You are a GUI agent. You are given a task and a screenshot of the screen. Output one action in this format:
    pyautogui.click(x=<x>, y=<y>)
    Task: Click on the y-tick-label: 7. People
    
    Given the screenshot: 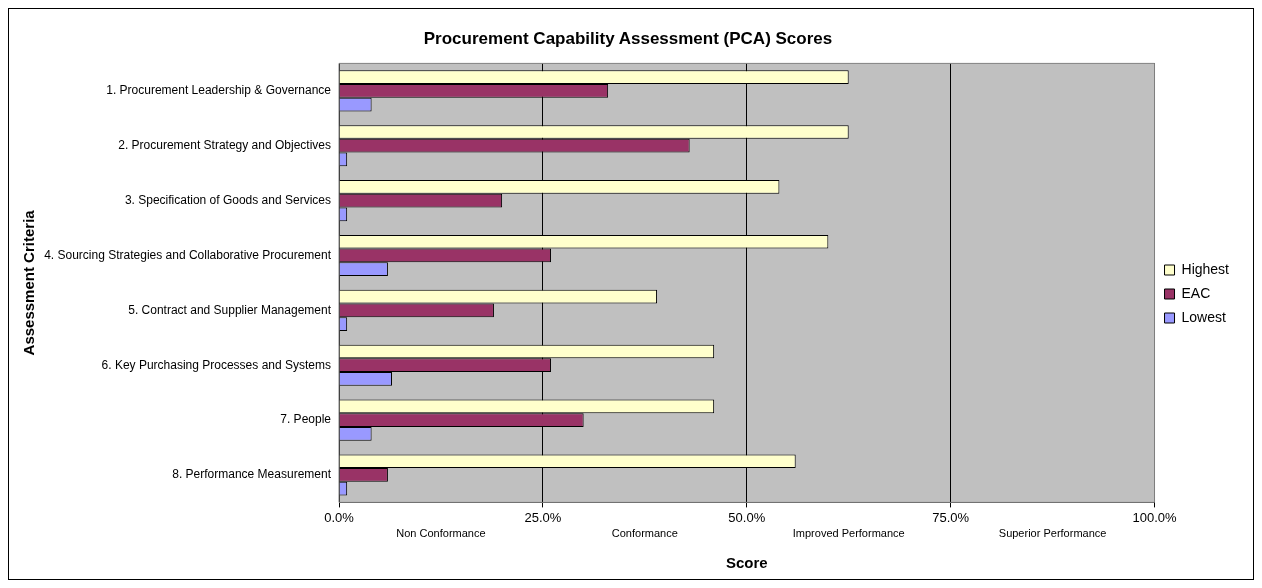 What is the action you would take?
    pyautogui.click(x=306, y=419)
    